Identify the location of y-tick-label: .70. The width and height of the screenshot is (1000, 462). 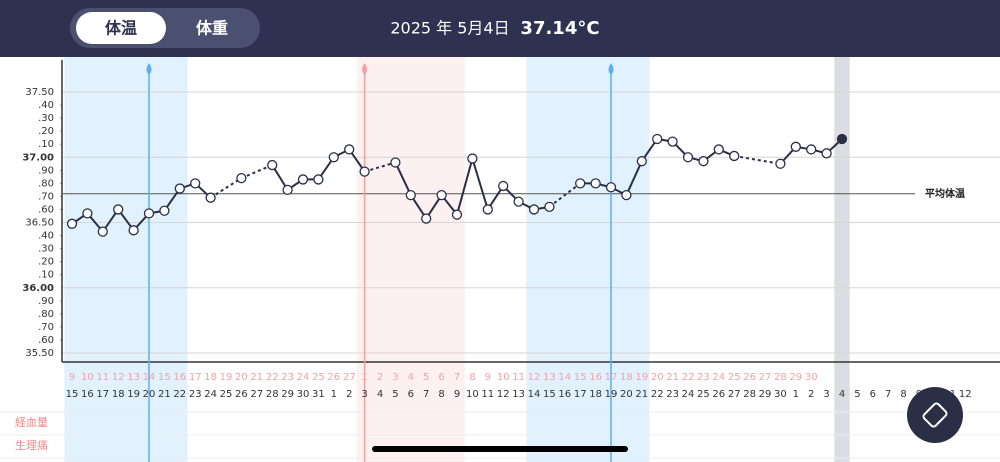
(46, 196).